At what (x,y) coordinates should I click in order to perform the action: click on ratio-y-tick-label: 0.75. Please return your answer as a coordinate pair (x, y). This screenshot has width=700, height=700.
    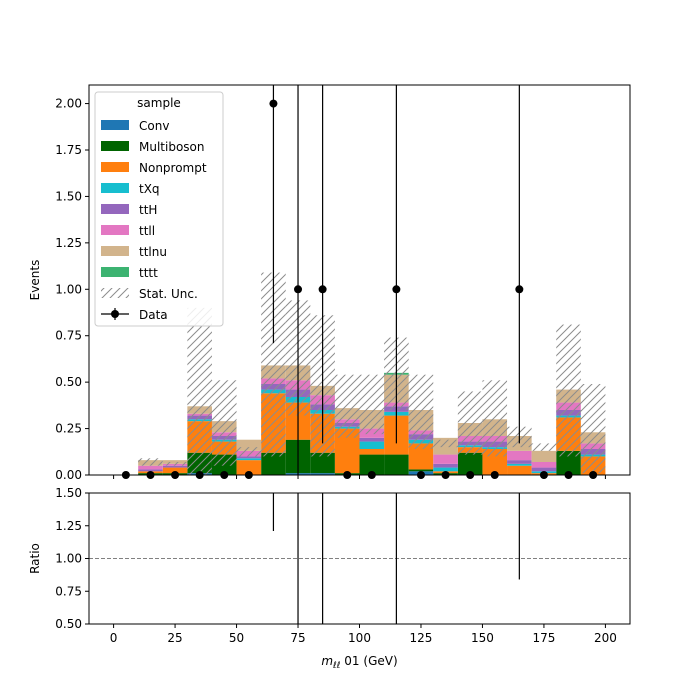
    Looking at the image, I should click on (68, 591).